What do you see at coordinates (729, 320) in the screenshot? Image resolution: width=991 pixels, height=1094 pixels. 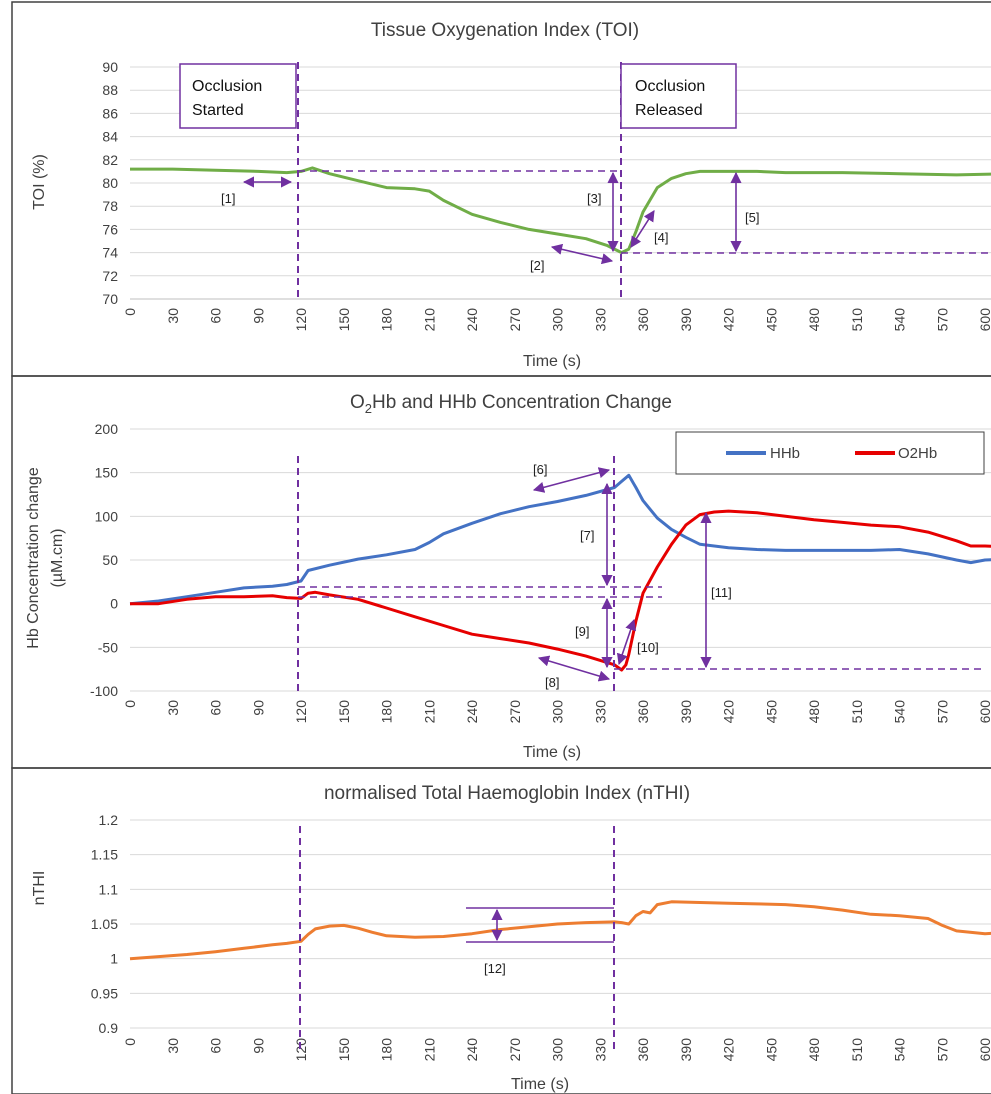 I see `toi-x-tick-label: 420` at bounding box center [729, 320].